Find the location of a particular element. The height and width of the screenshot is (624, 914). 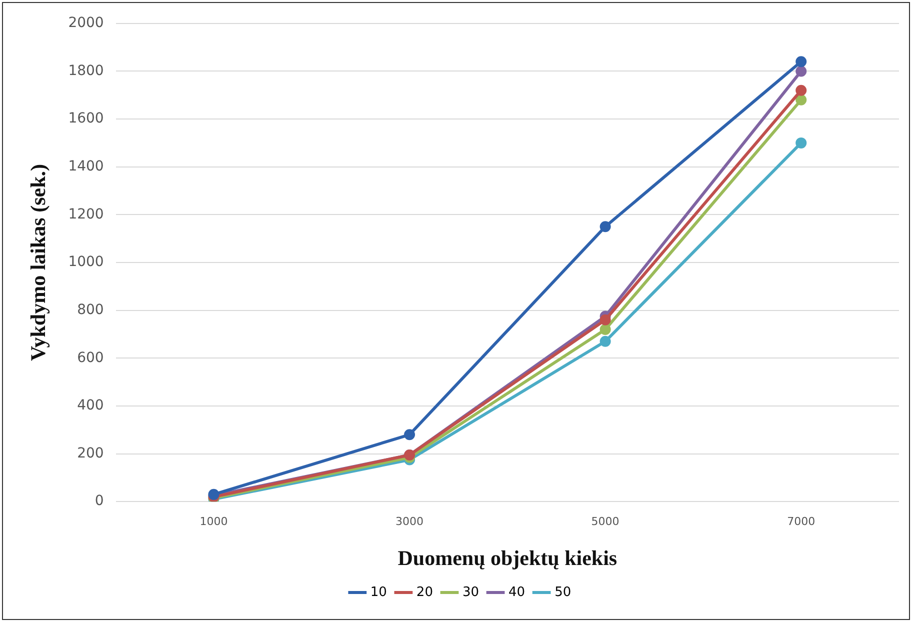

legend-label: 50 is located at coordinates (563, 592).